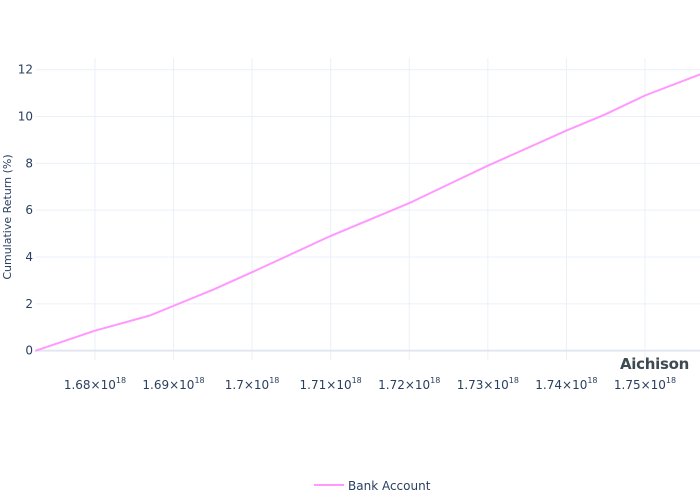 The width and height of the screenshot is (700, 500). I want to click on x-tick-exponent-0: 18, so click(121, 380).